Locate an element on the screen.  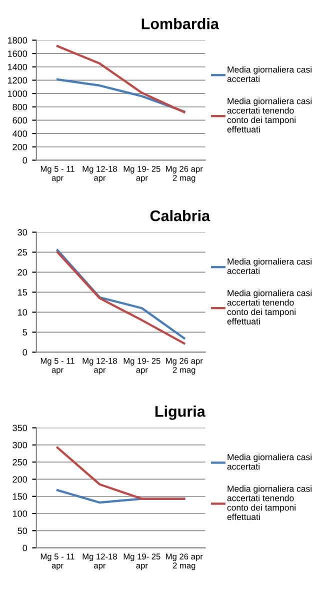
y-tick-label: 100 is located at coordinates (20, 513).